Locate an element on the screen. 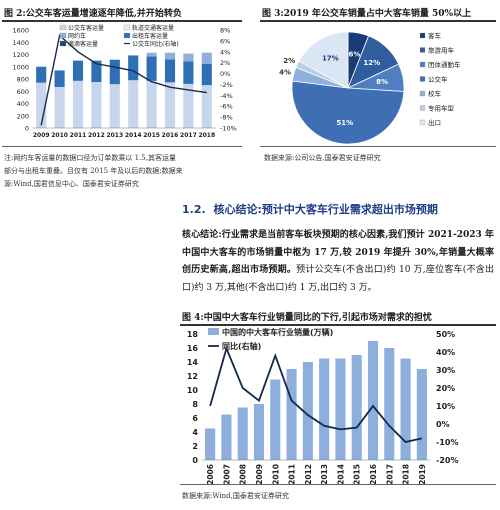  right-axis-tick-label: -4% is located at coordinates (226, 96).